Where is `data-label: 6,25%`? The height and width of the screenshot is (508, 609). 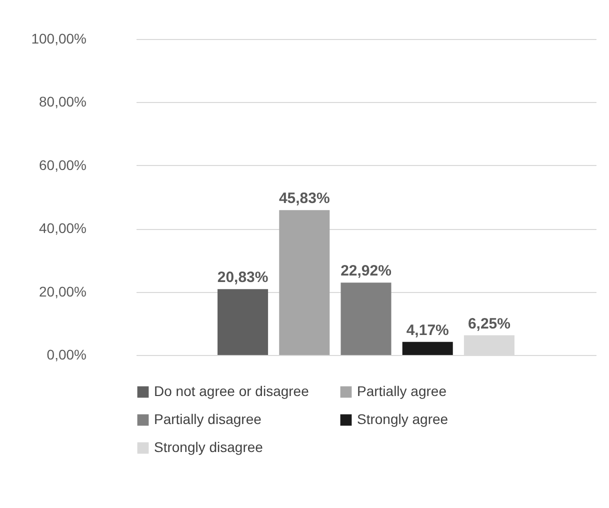
data-label: 6,25% is located at coordinates (489, 323).